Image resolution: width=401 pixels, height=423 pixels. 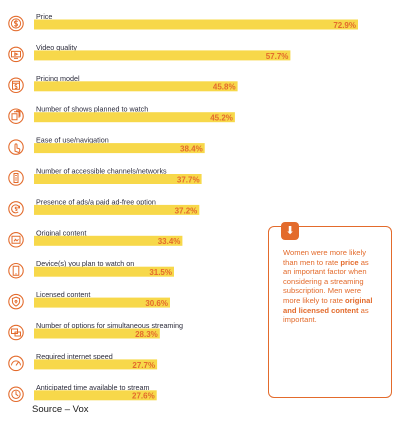 I want to click on multi-screen-icon, so click(x=16, y=332).